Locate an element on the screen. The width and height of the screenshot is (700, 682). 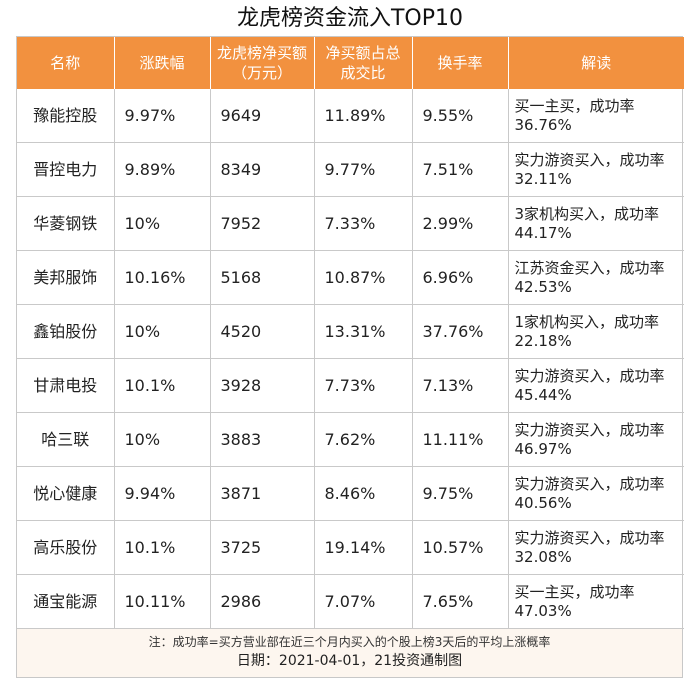
ratio-cell: 7.62% is located at coordinates (363, 439).